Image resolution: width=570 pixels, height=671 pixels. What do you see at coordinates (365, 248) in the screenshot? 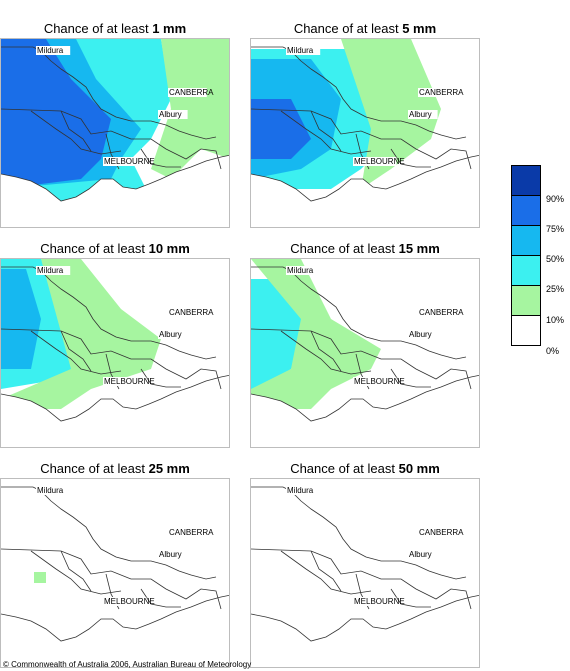
I see `panel-title-15mm: Chance of at least 15 mm` at bounding box center [365, 248].